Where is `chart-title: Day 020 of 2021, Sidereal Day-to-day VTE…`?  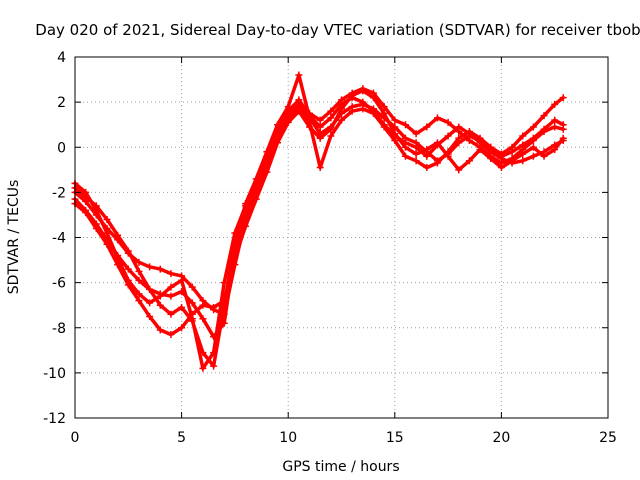
chart-title: Day 020 of 2021, Sidereal Day-to-day VTE… is located at coordinates (337, 30).